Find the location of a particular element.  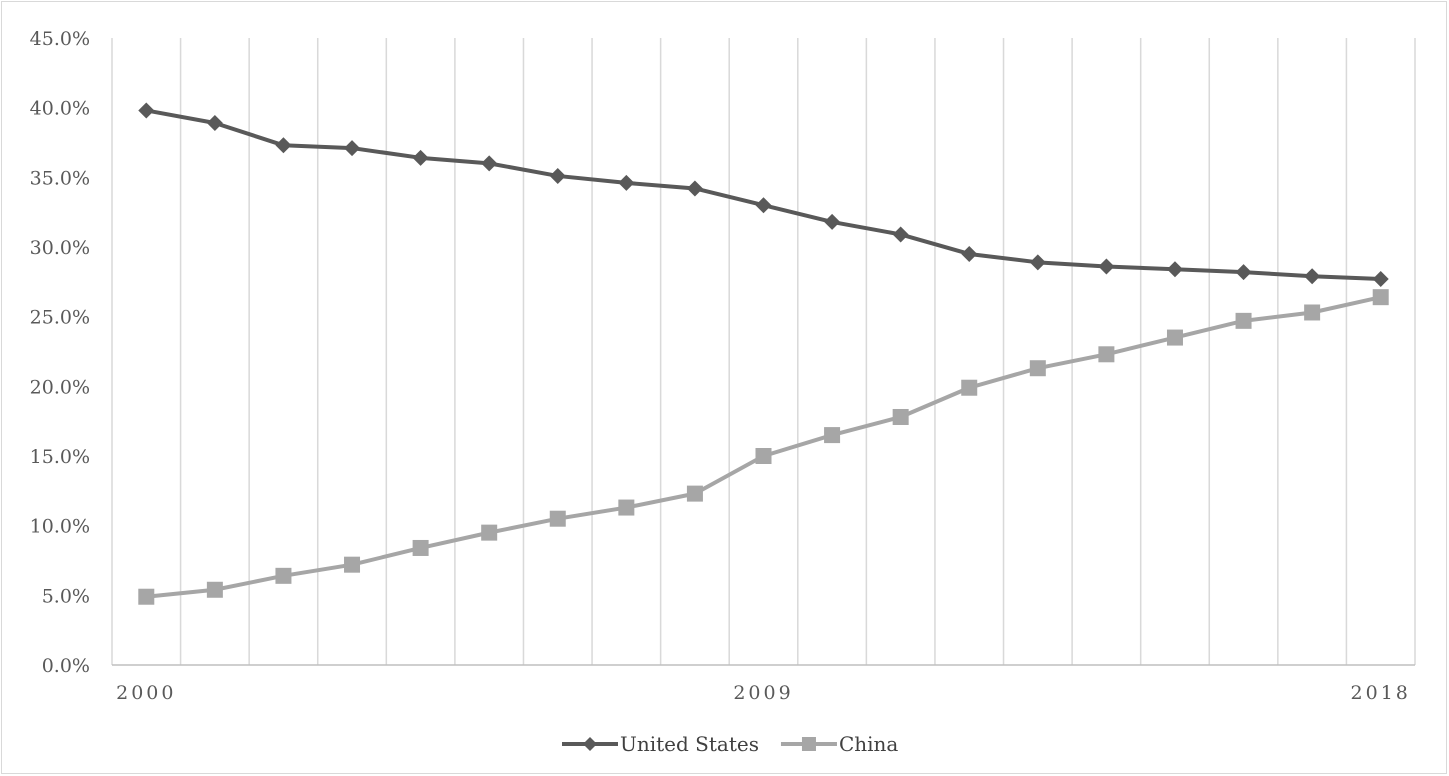

legend-item: United States is located at coordinates (660, 744).